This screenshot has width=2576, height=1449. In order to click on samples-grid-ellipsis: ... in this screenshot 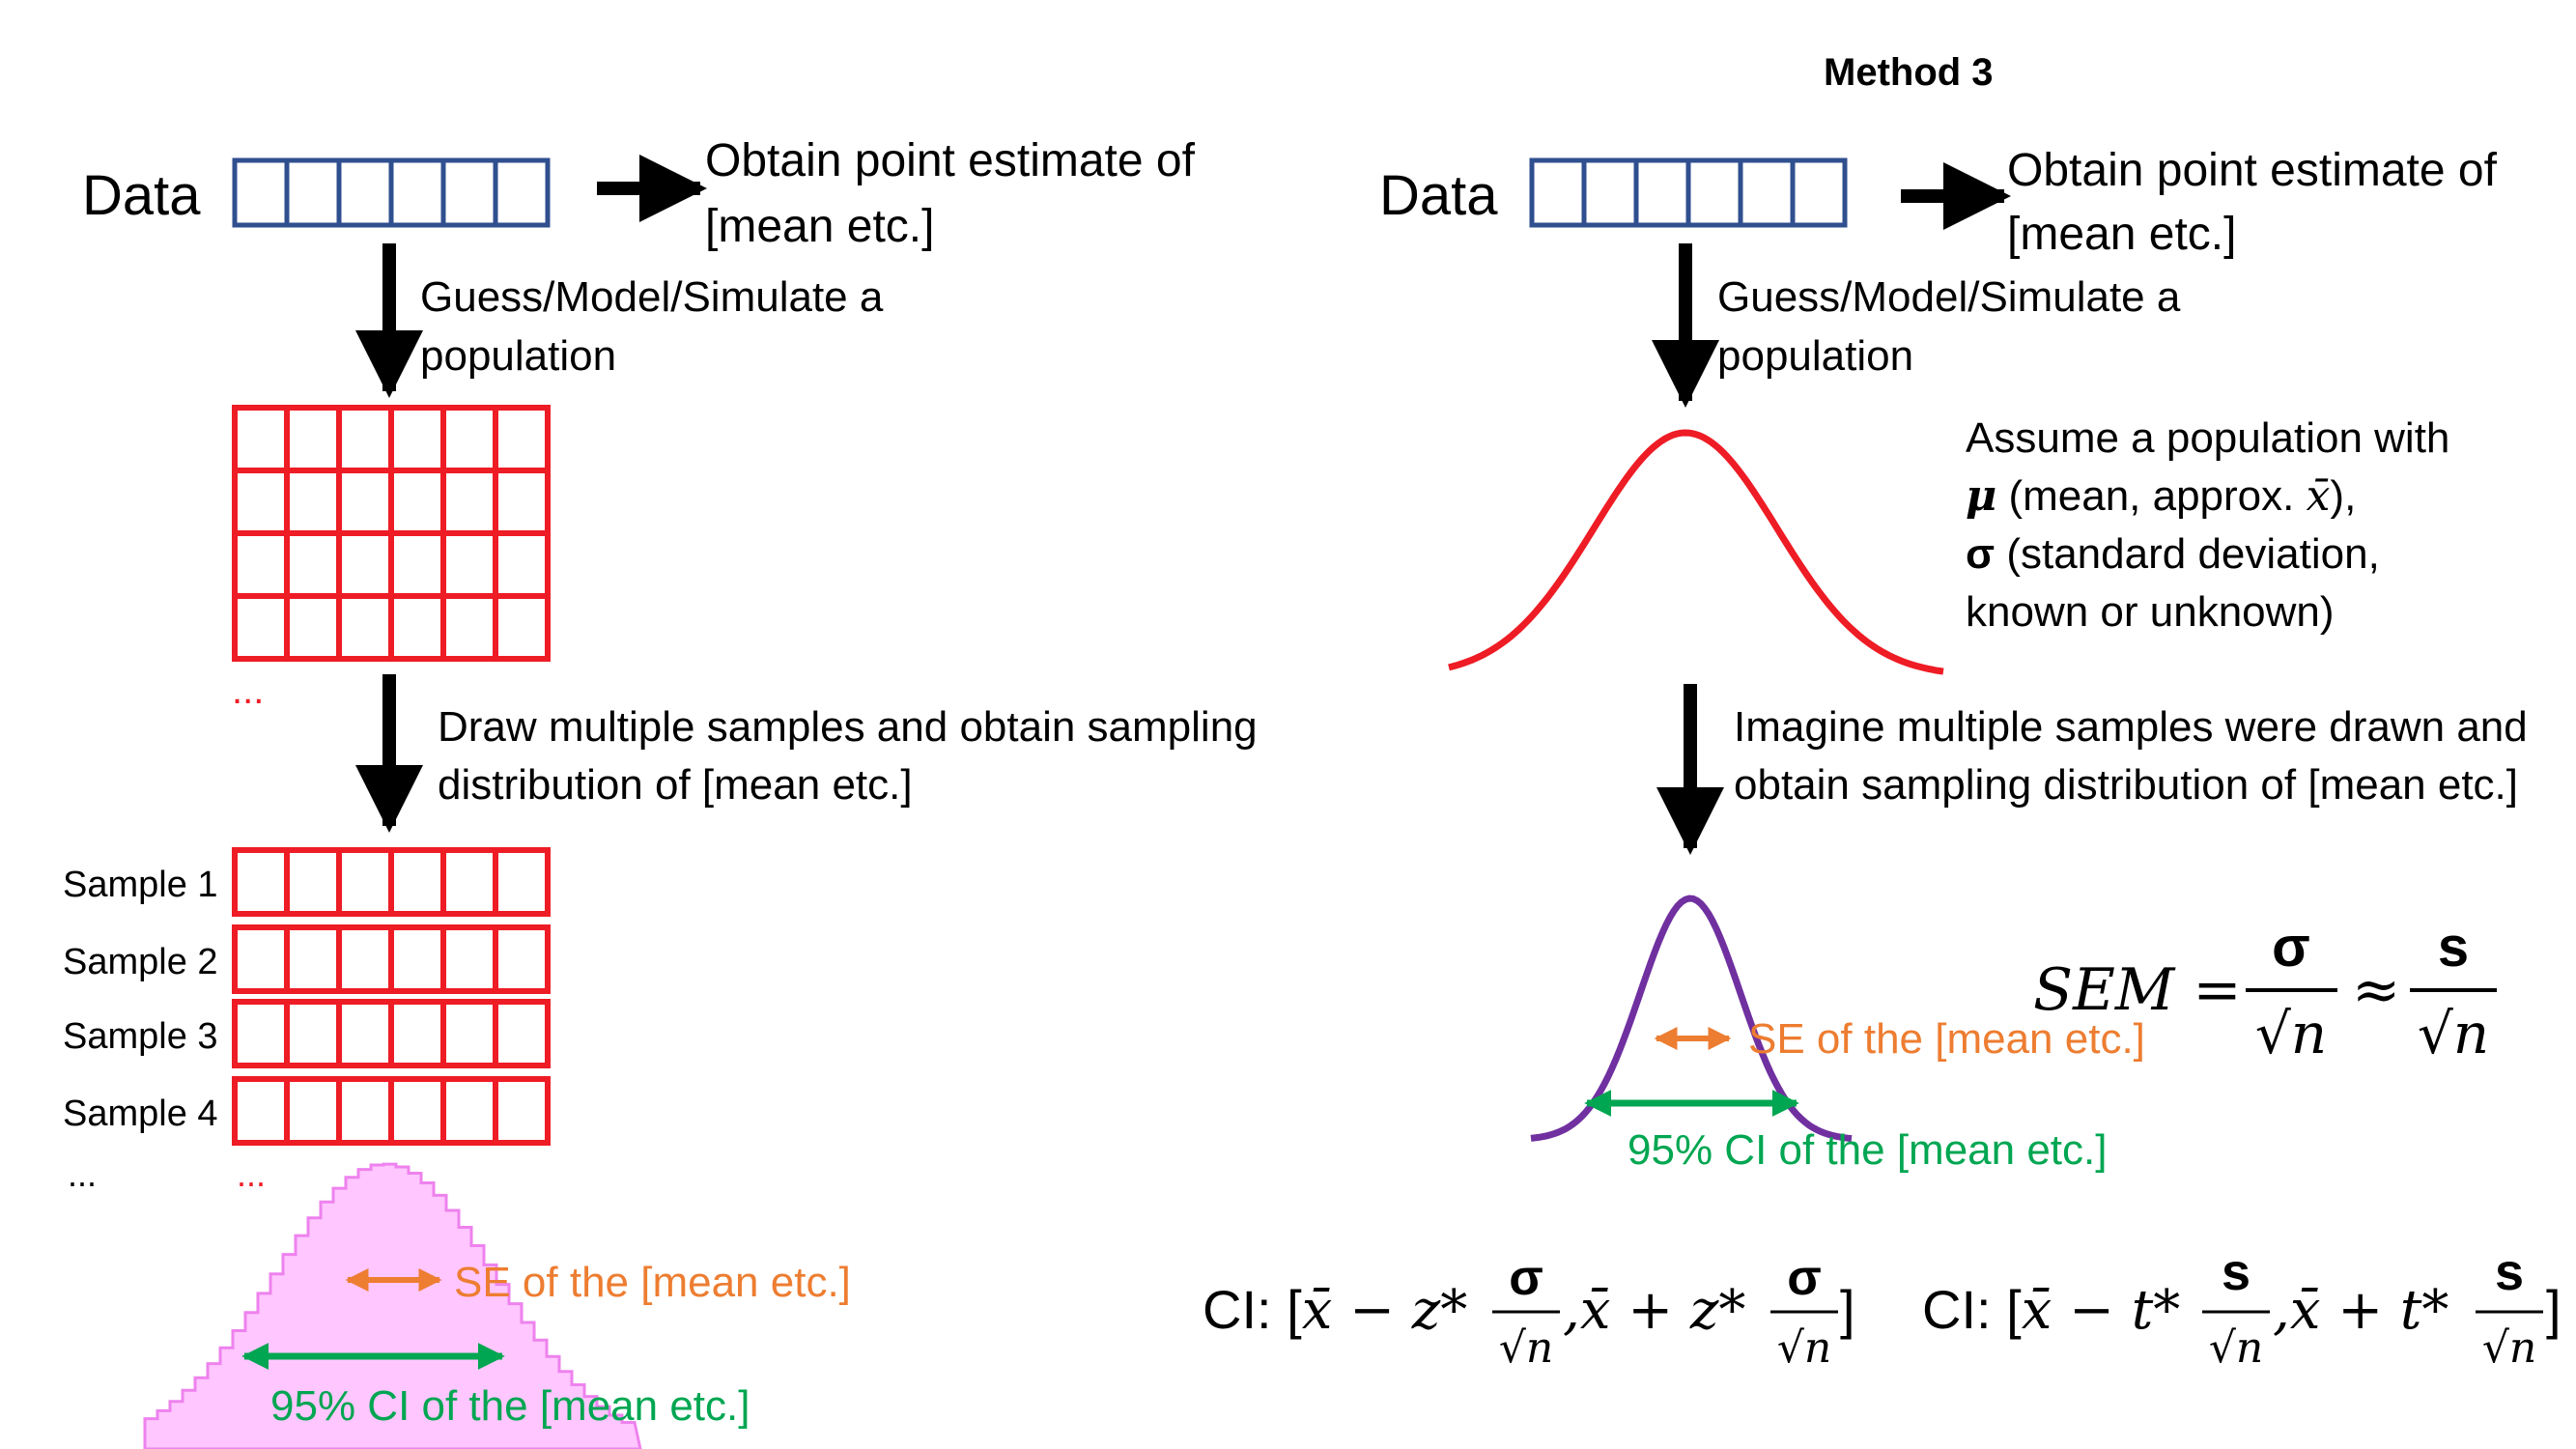, I will do `click(251, 1174)`.